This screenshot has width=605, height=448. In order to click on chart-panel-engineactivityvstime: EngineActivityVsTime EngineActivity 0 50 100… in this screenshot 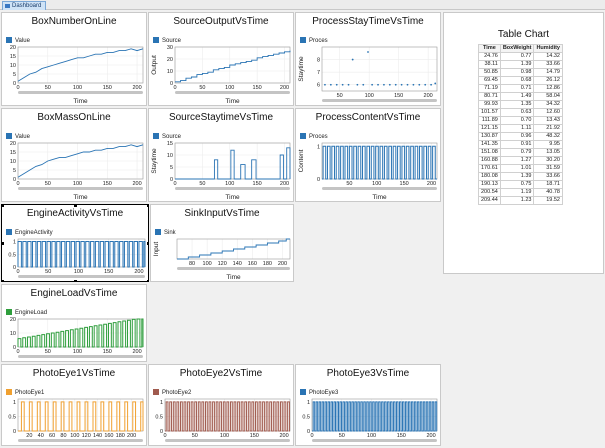, I will do `click(75, 243)`.